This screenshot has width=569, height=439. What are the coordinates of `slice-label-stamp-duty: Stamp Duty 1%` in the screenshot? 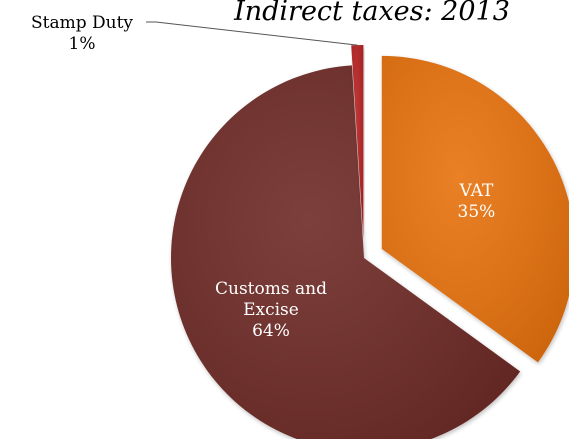 It's located at (82, 33).